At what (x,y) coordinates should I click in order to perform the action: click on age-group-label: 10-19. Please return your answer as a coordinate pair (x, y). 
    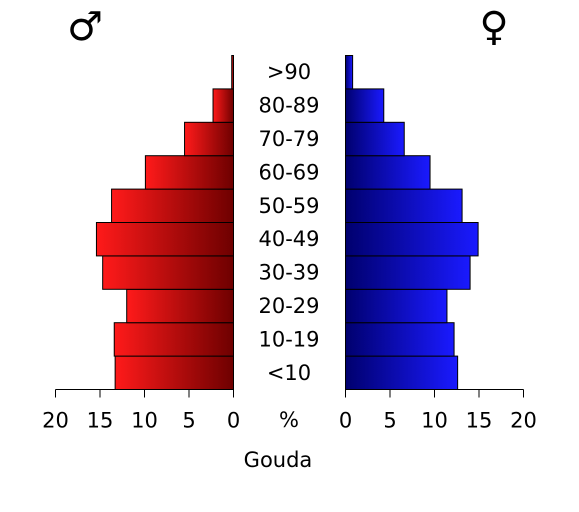
    Looking at the image, I should click on (288, 339).